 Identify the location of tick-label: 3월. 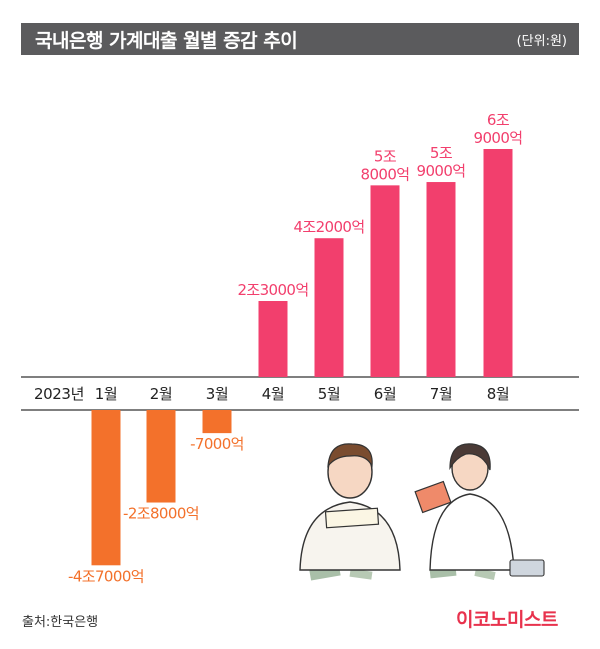
(217, 394).